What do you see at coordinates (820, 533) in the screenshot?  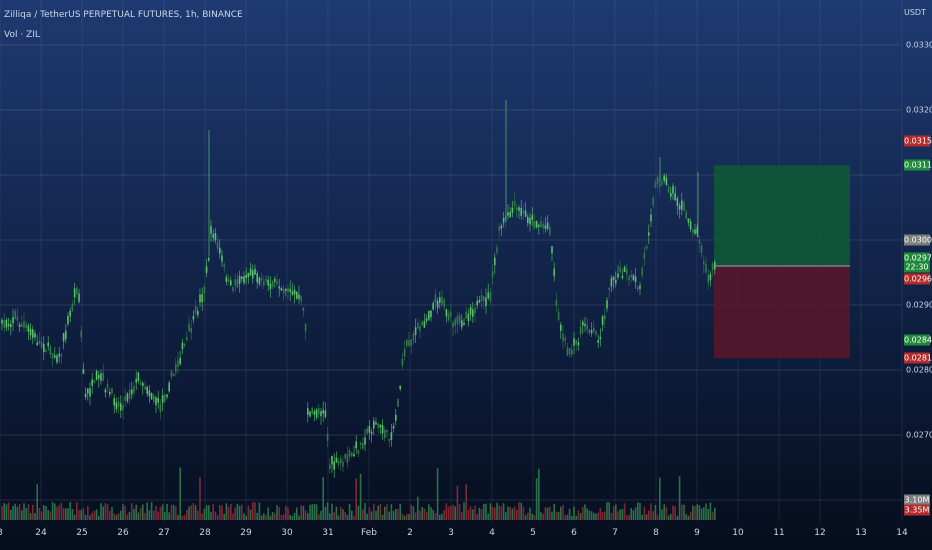 I see `time-tick: 12` at bounding box center [820, 533].